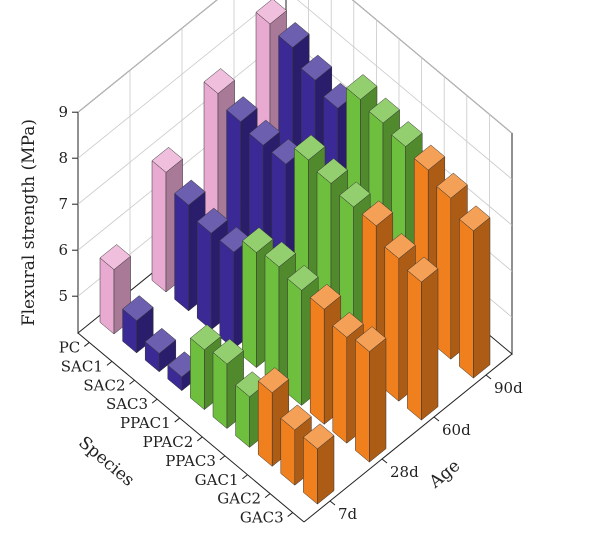  Describe the element at coordinates (444, 474) in the screenshot. I see `age-axis-title: Age` at that location.